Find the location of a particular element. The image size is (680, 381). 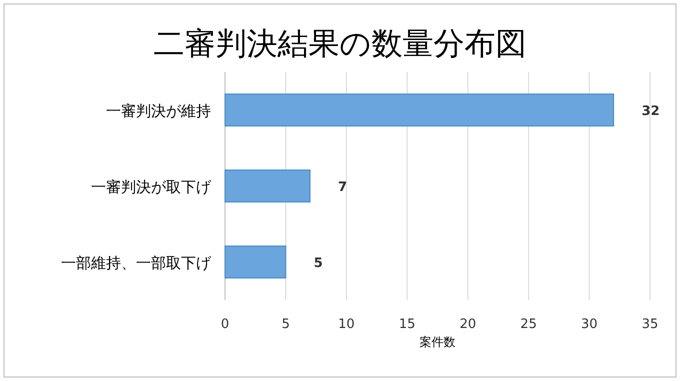

x-tick-label: 35 is located at coordinates (650, 324).